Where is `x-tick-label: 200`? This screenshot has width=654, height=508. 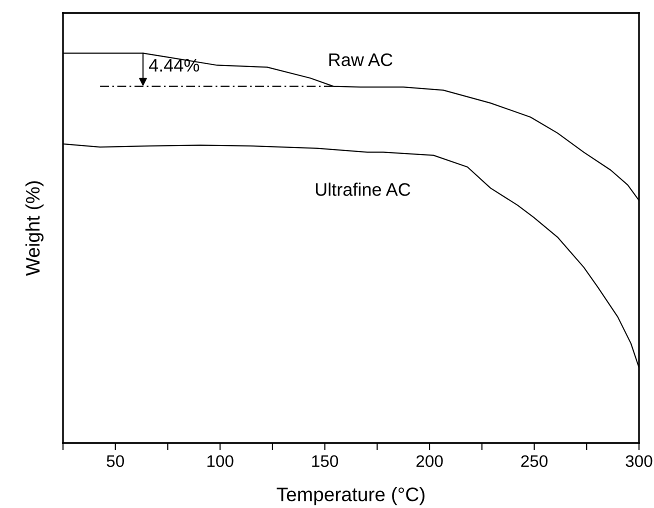
x-tick-label: 200 is located at coordinates (429, 461).